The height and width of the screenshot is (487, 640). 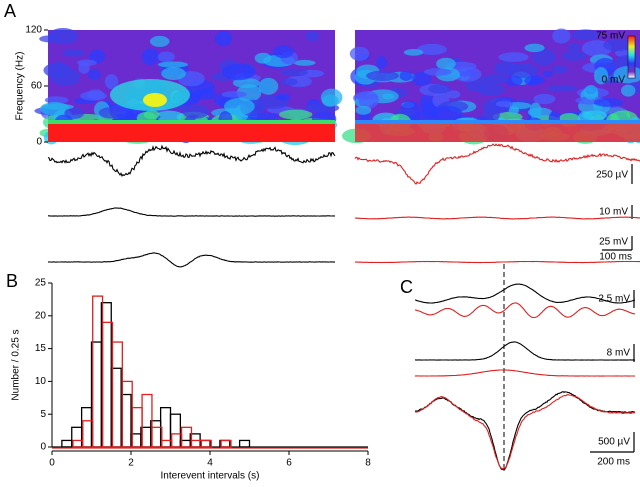 What do you see at coordinates (41, 348) in the screenshot?
I see `y-tick-label: 15` at bounding box center [41, 348].